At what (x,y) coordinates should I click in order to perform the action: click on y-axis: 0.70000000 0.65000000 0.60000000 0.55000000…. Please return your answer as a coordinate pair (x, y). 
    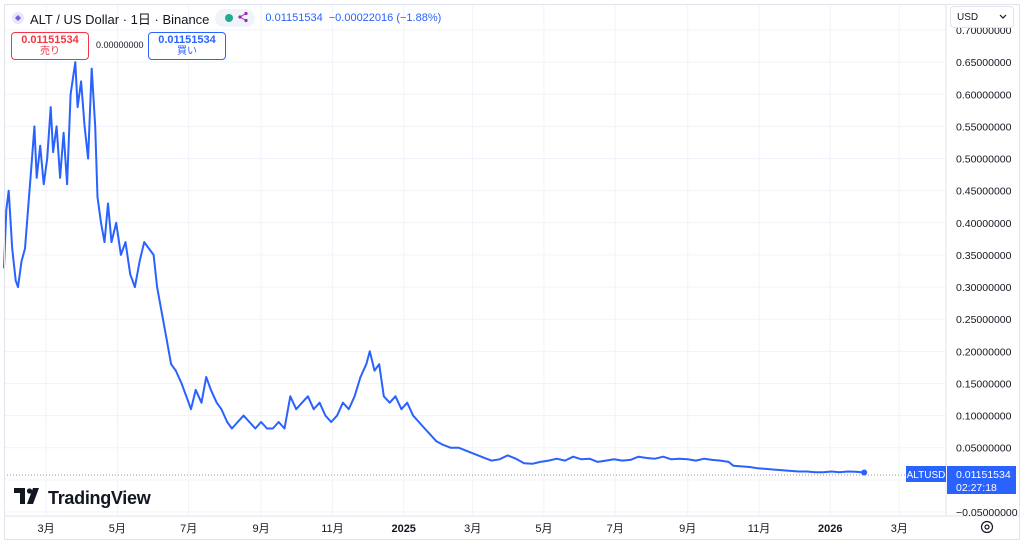
    Looking at the image, I should click on (987, 272).